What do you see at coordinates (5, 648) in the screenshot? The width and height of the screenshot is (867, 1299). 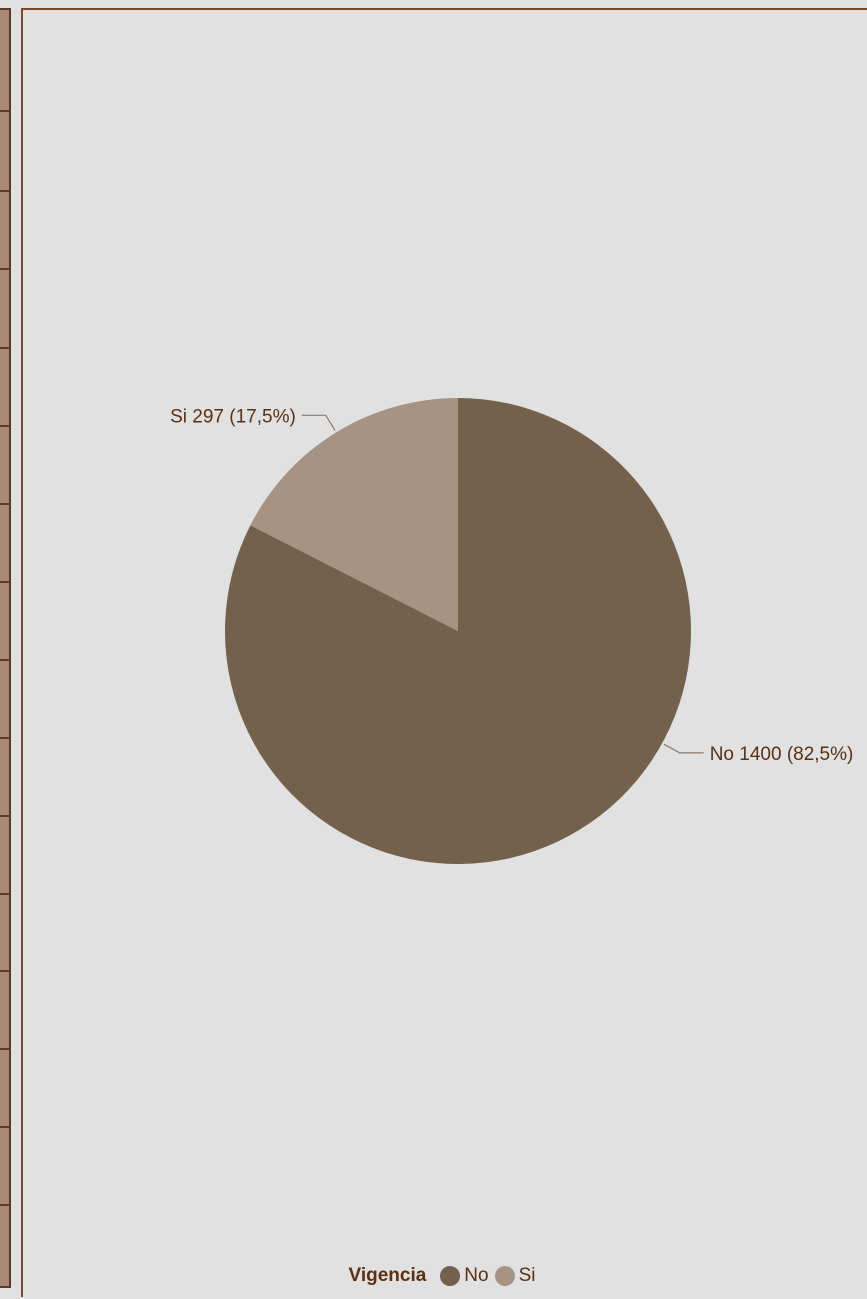 I see `table-edge-strip` at bounding box center [5, 648].